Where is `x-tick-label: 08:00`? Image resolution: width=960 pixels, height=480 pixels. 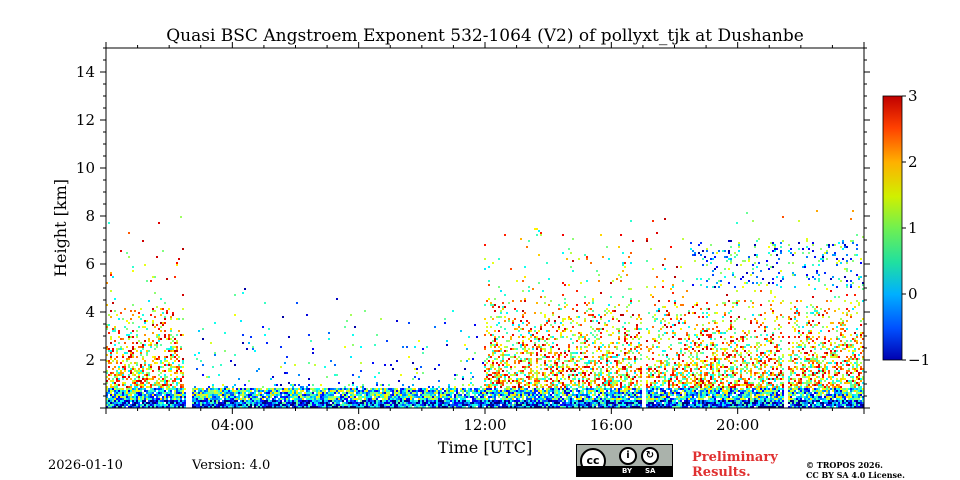
x-tick-label: 08:00 is located at coordinates (358, 425).